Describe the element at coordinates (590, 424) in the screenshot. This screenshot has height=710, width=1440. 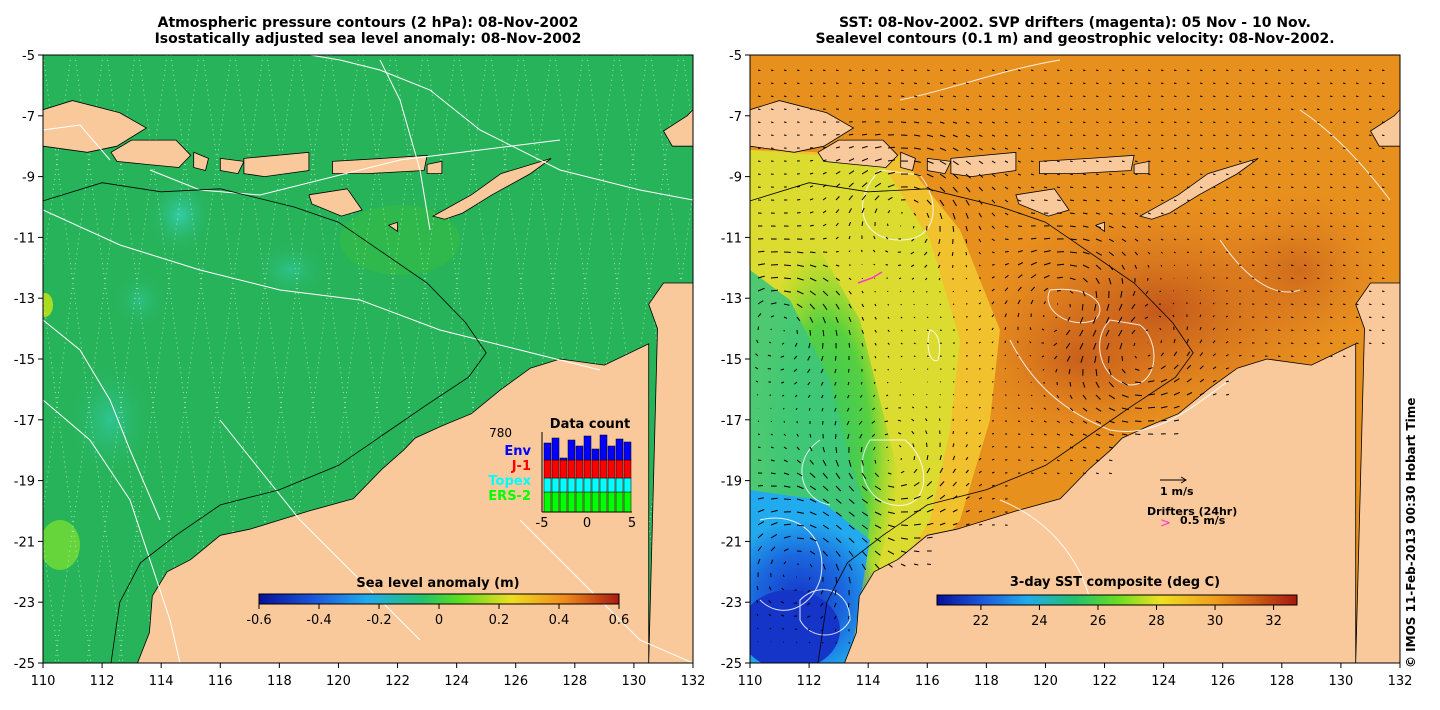
I see `inset-title: Data count` at that location.